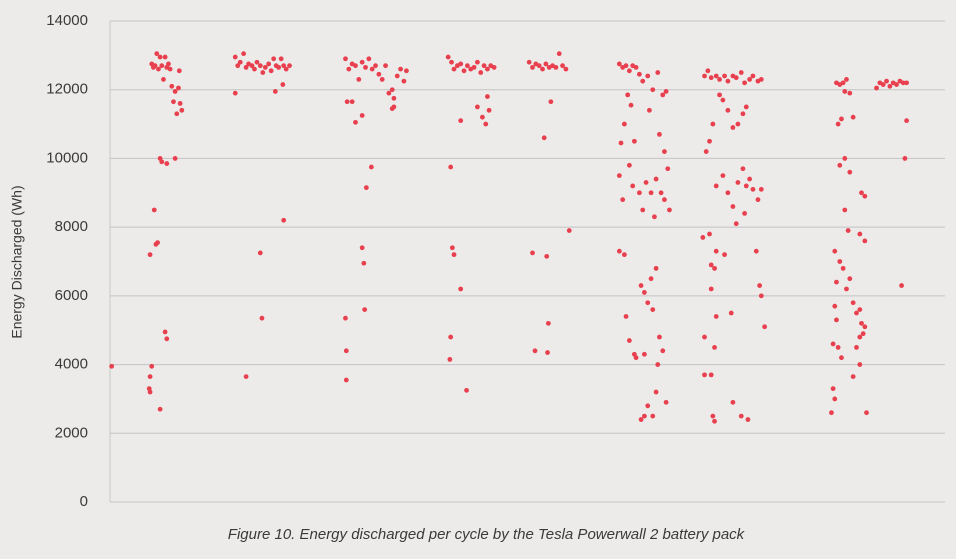 The image size is (956, 559). What do you see at coordinates (67, 20) in the screenshot?
I see `y-tick-label: 14000` at bounding box center [67, 20].